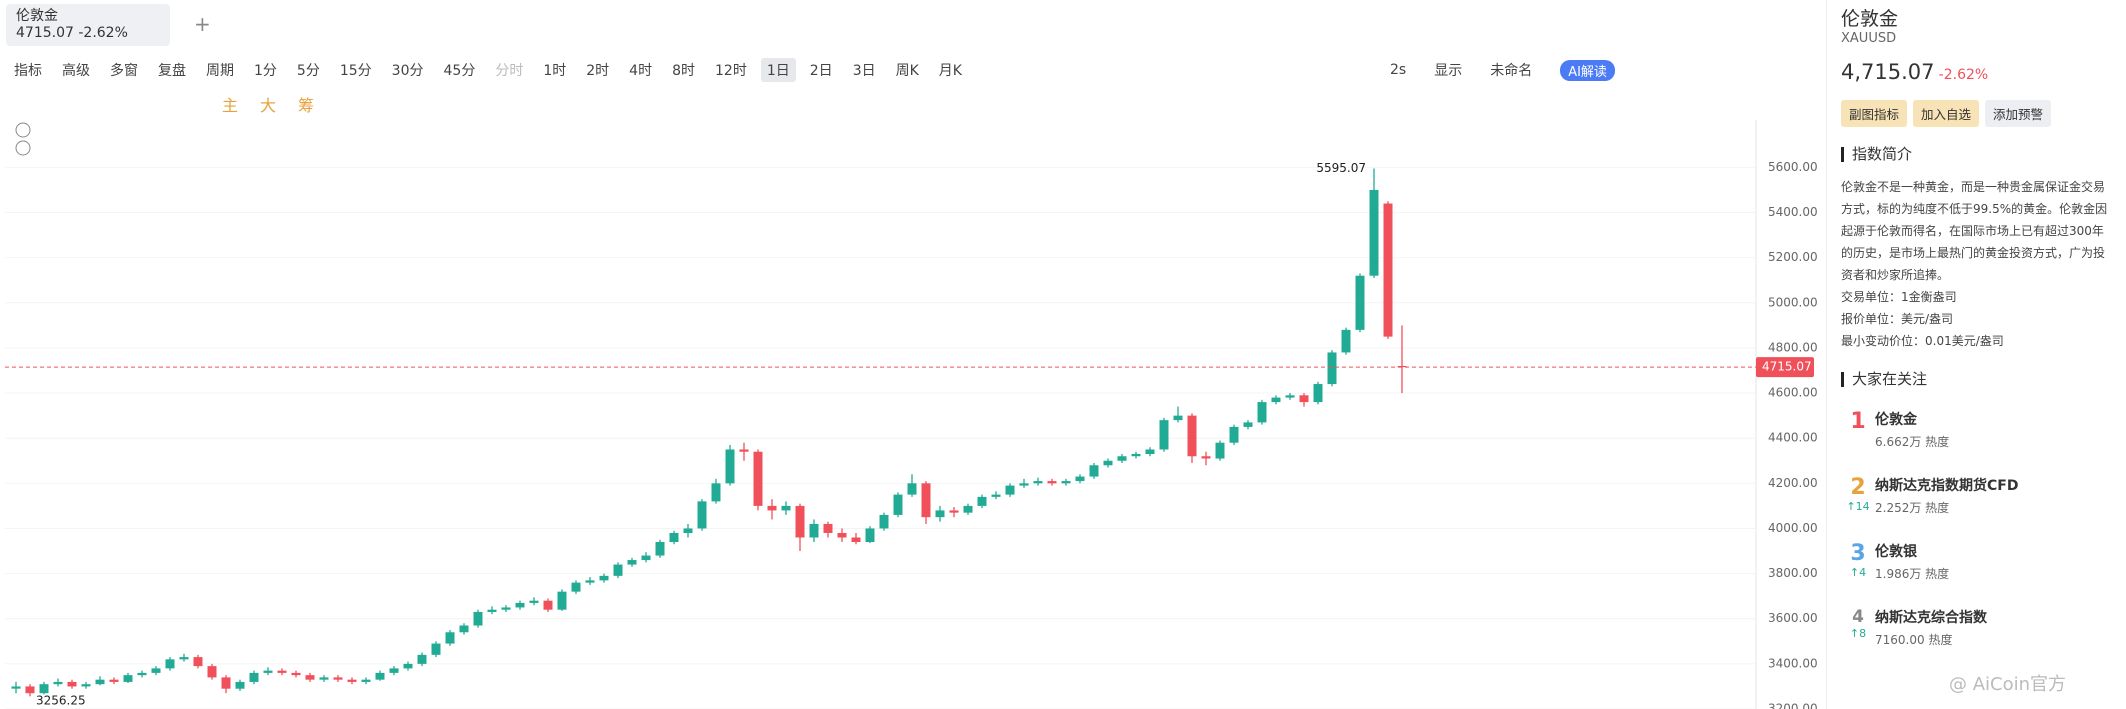 This screenshot has width=2126, height=709. I want to click on button: 加入自选, so click(1946, 113).